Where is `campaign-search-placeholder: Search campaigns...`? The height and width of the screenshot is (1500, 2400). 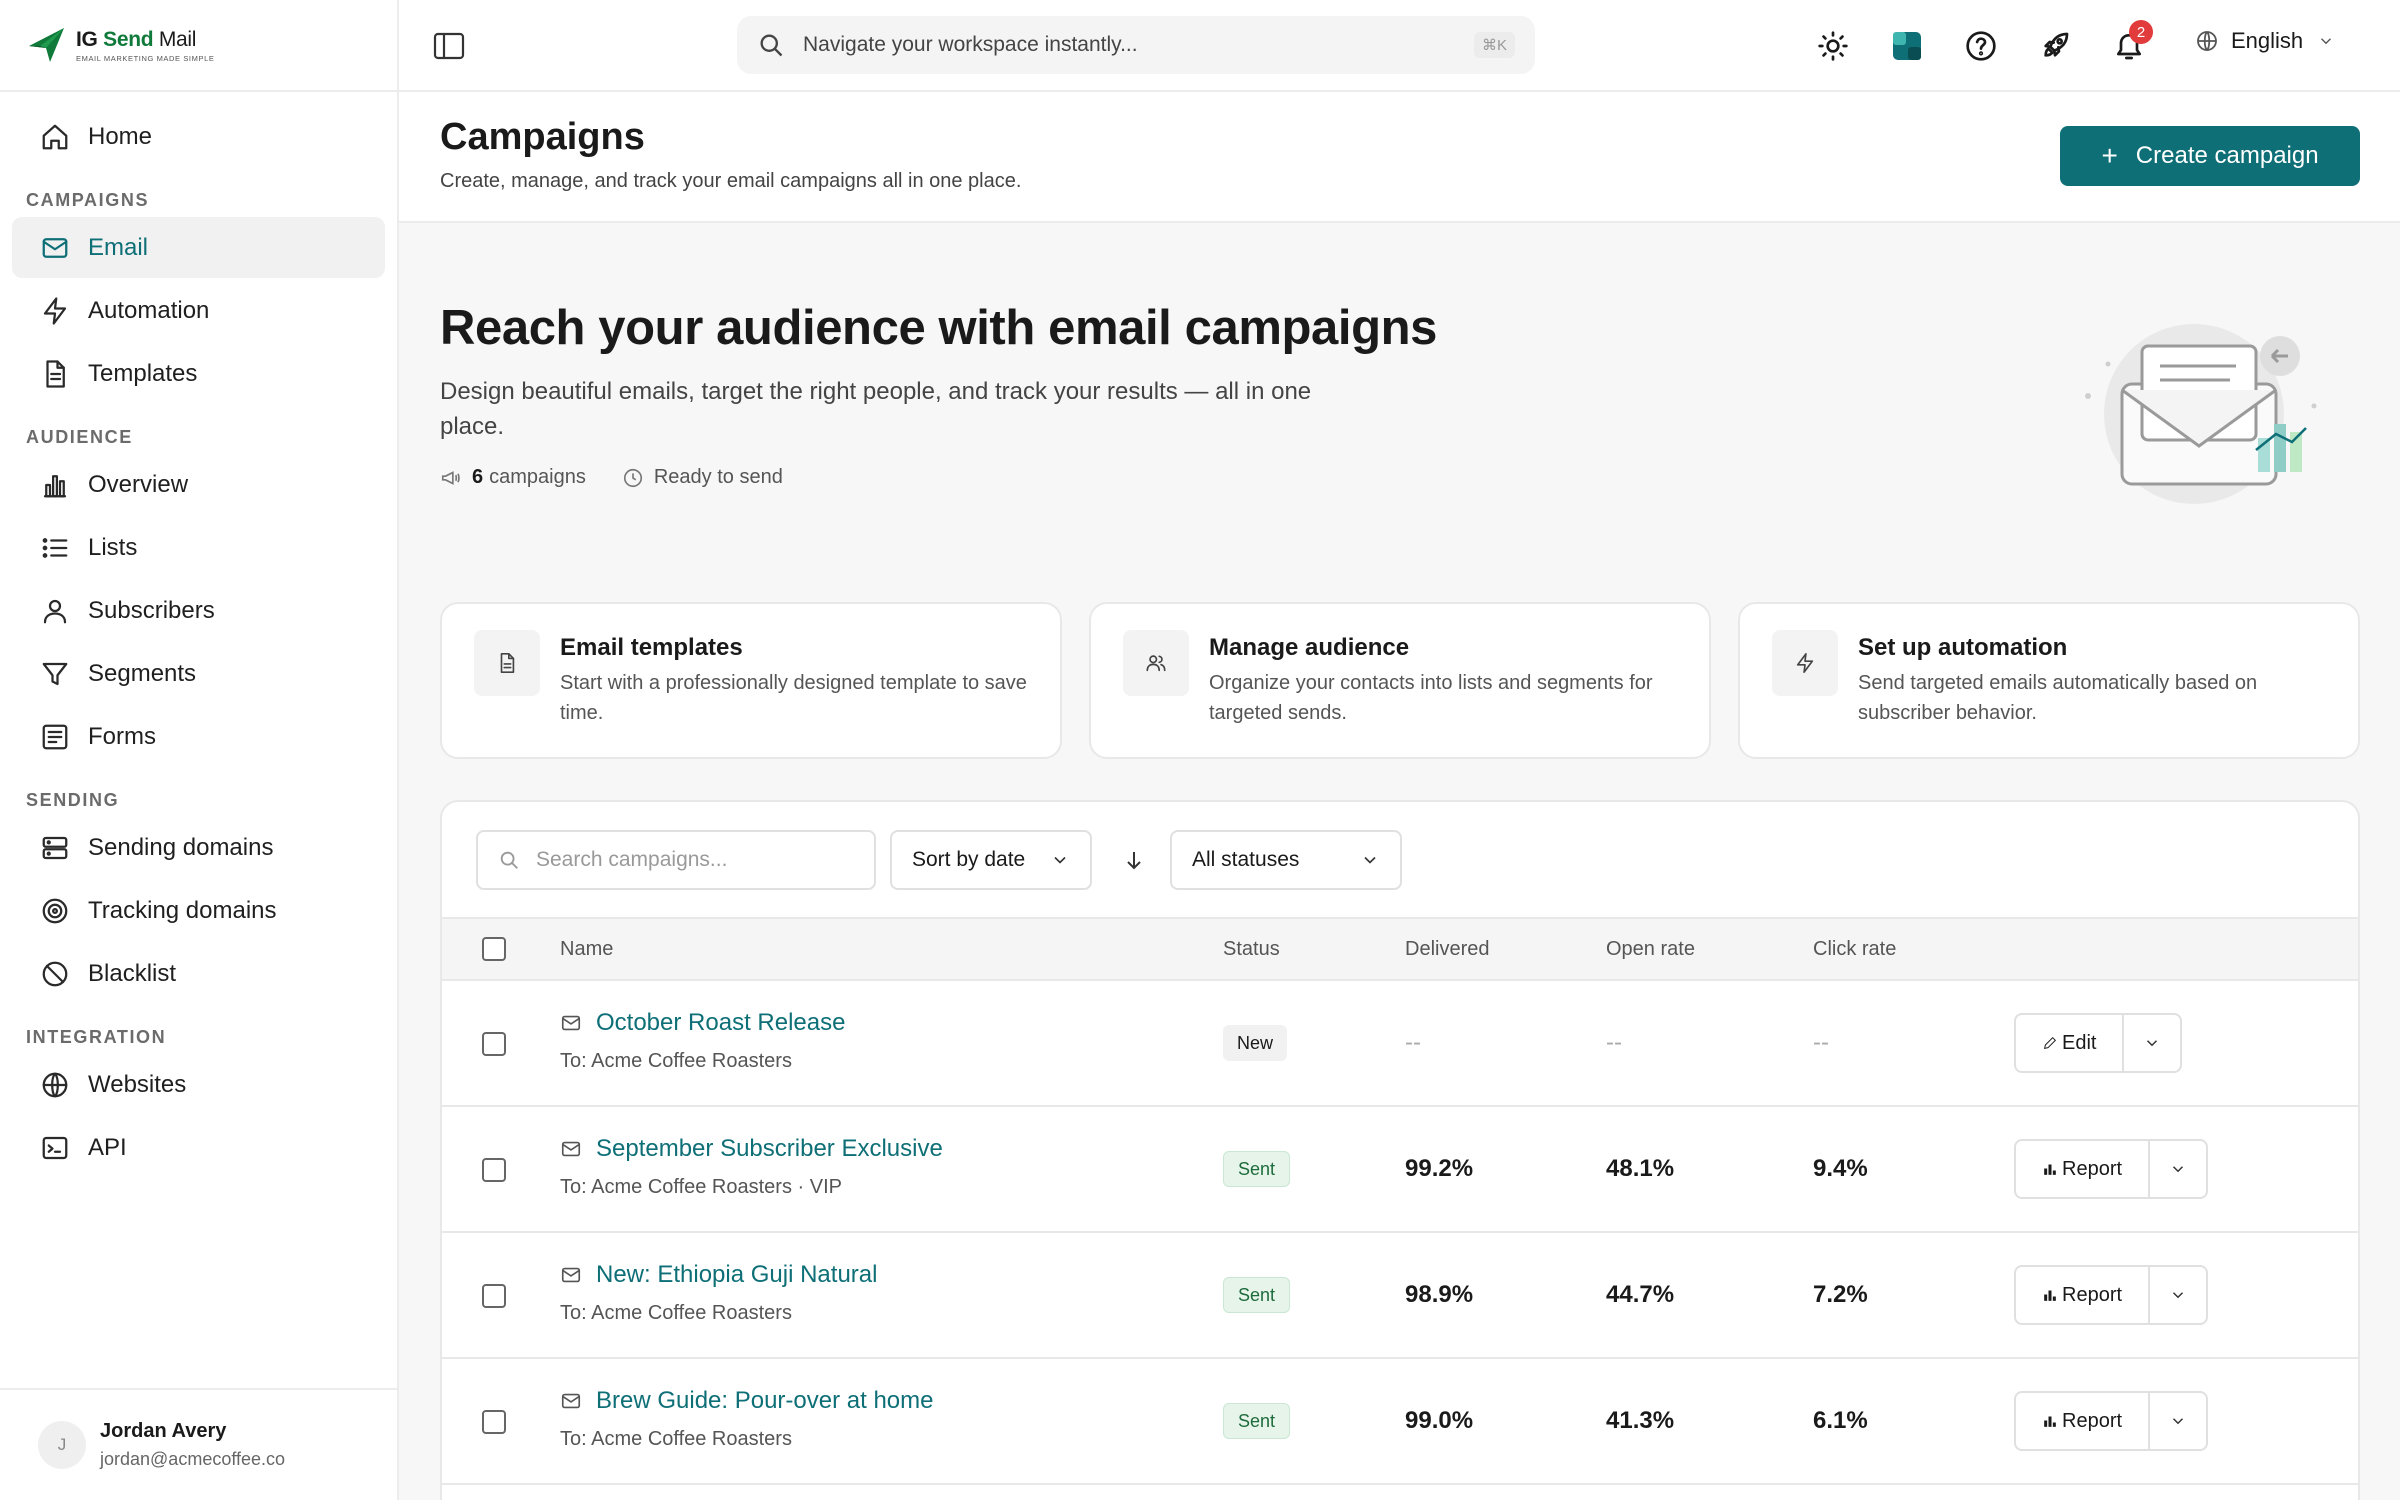
campaign-search-placeholder: Search campaigns... is located at coordinates (632, 859).